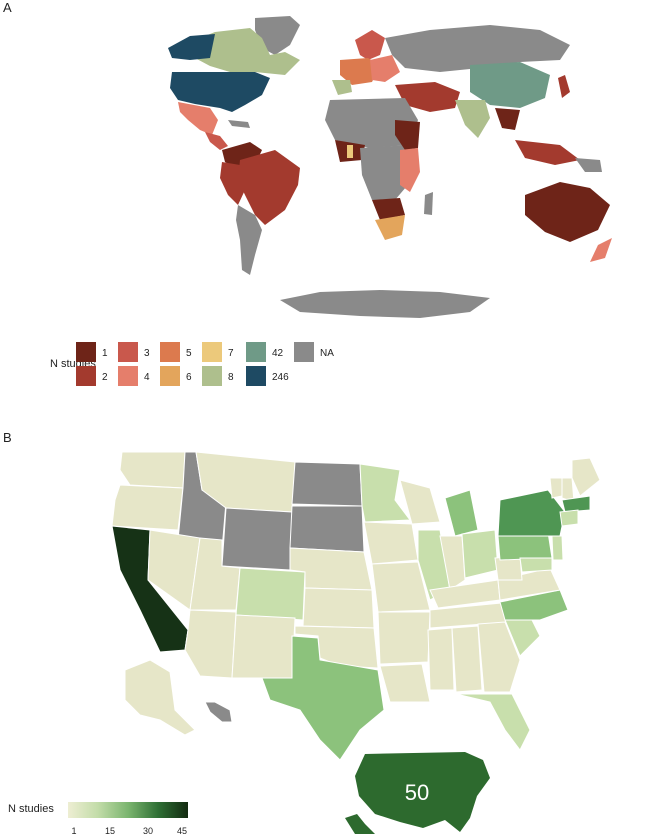 This screenshot has height=840, width=649. I want to click on state-me, so click(586, 477).